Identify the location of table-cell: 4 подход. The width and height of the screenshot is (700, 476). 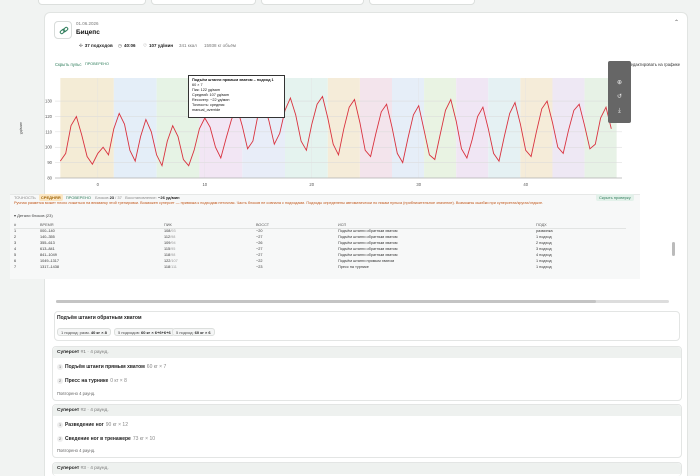
(544, 255).